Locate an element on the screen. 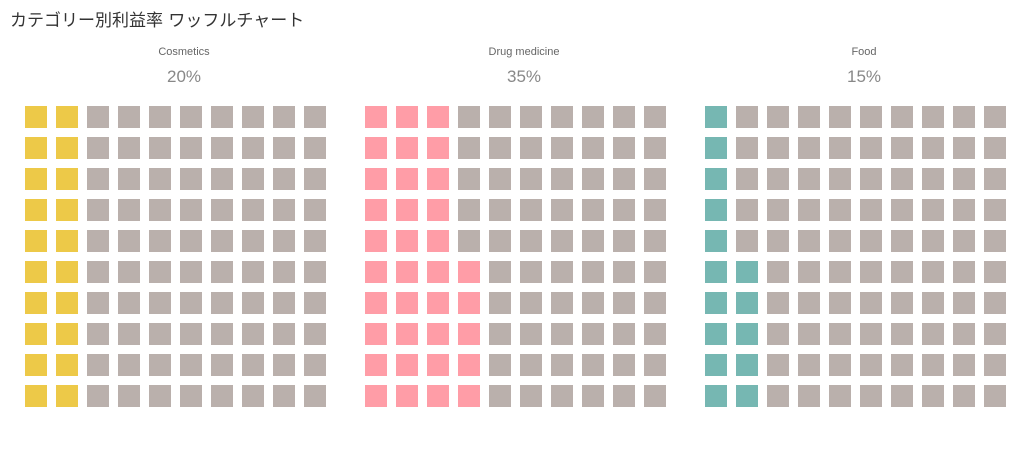 This screenshot has height=449, width=1024. category-label: Drug medicine is located at coordinates (524, 52).